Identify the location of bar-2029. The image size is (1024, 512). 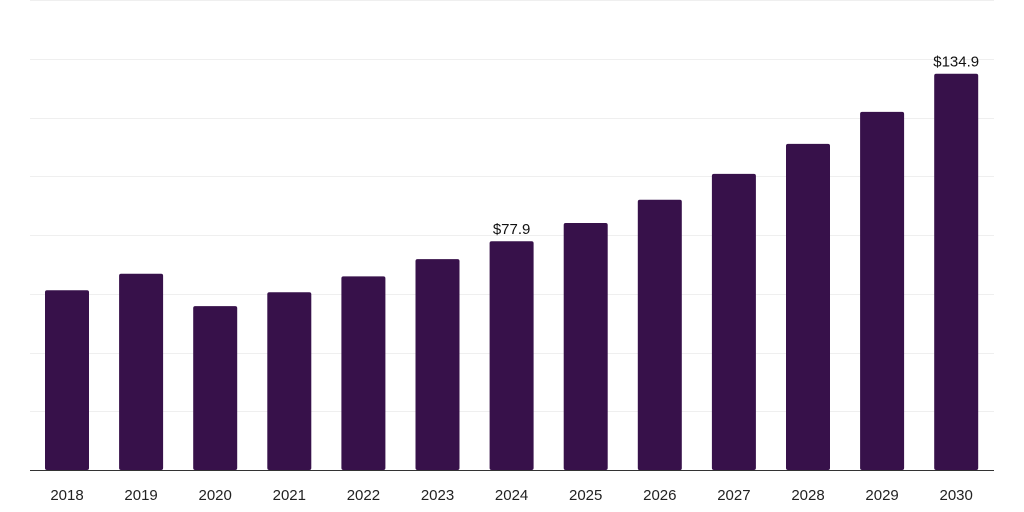
(882, 291).